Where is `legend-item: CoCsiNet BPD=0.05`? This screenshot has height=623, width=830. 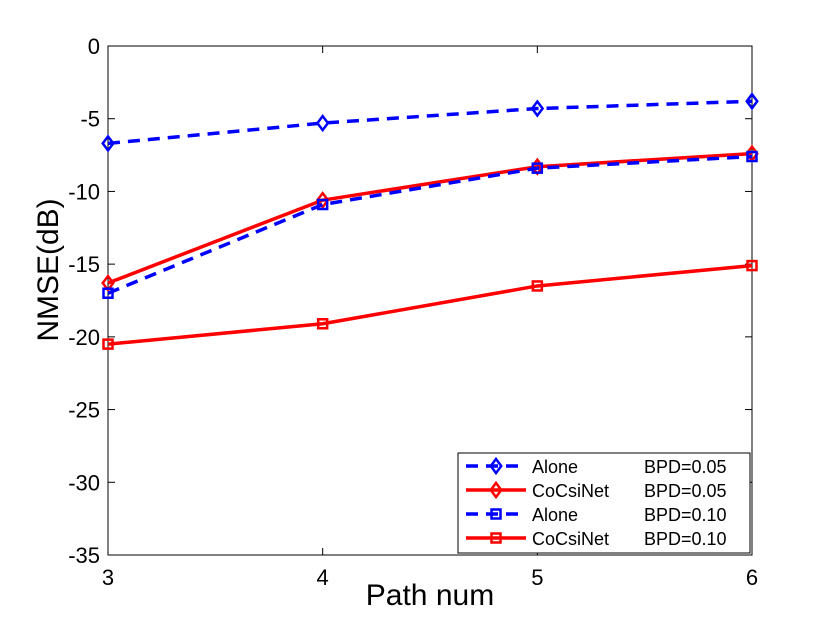
legend-item: CoCsiNet BPD=0.05 is located at coordinates (596, 490).